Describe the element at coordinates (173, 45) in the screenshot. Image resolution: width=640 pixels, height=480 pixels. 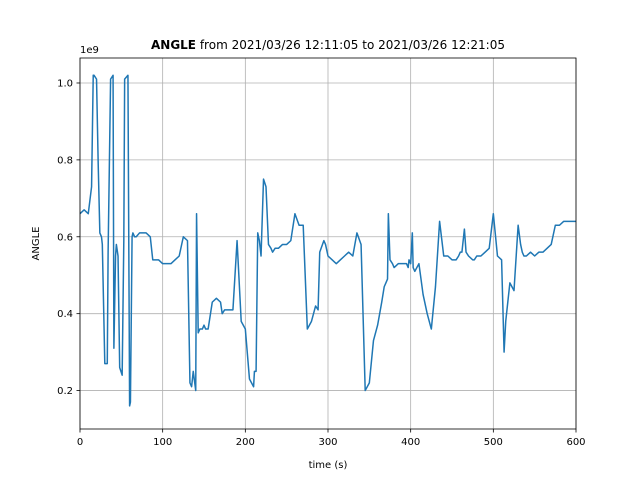
I see `chart-title-bold: ANGLE` at that location.